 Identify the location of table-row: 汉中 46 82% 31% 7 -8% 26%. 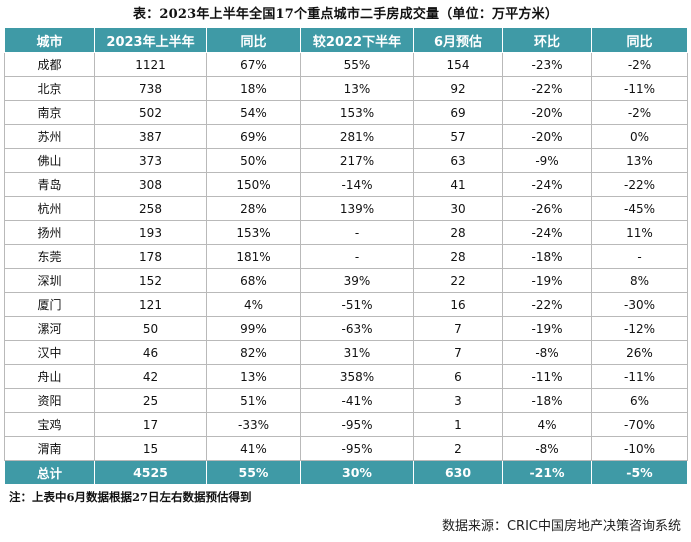
(346, 352).